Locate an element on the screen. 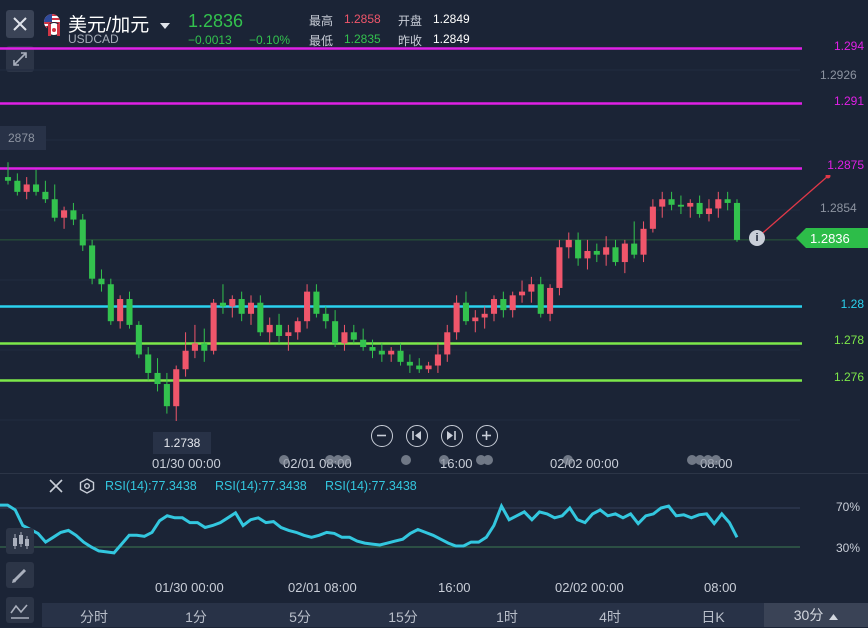  tab-timeframe: 1分 is located at coordinates (196, 617).